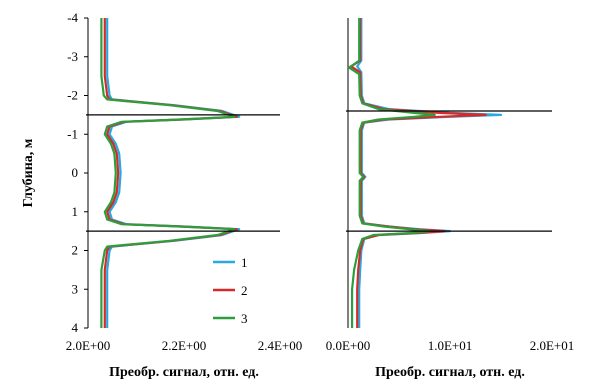 The width and height of the screenshot is (591, 387). What do you see at coordinates (72, 17) in the screenshot?
I see `y-tick-label: -4` at bounding box center [72, 17].